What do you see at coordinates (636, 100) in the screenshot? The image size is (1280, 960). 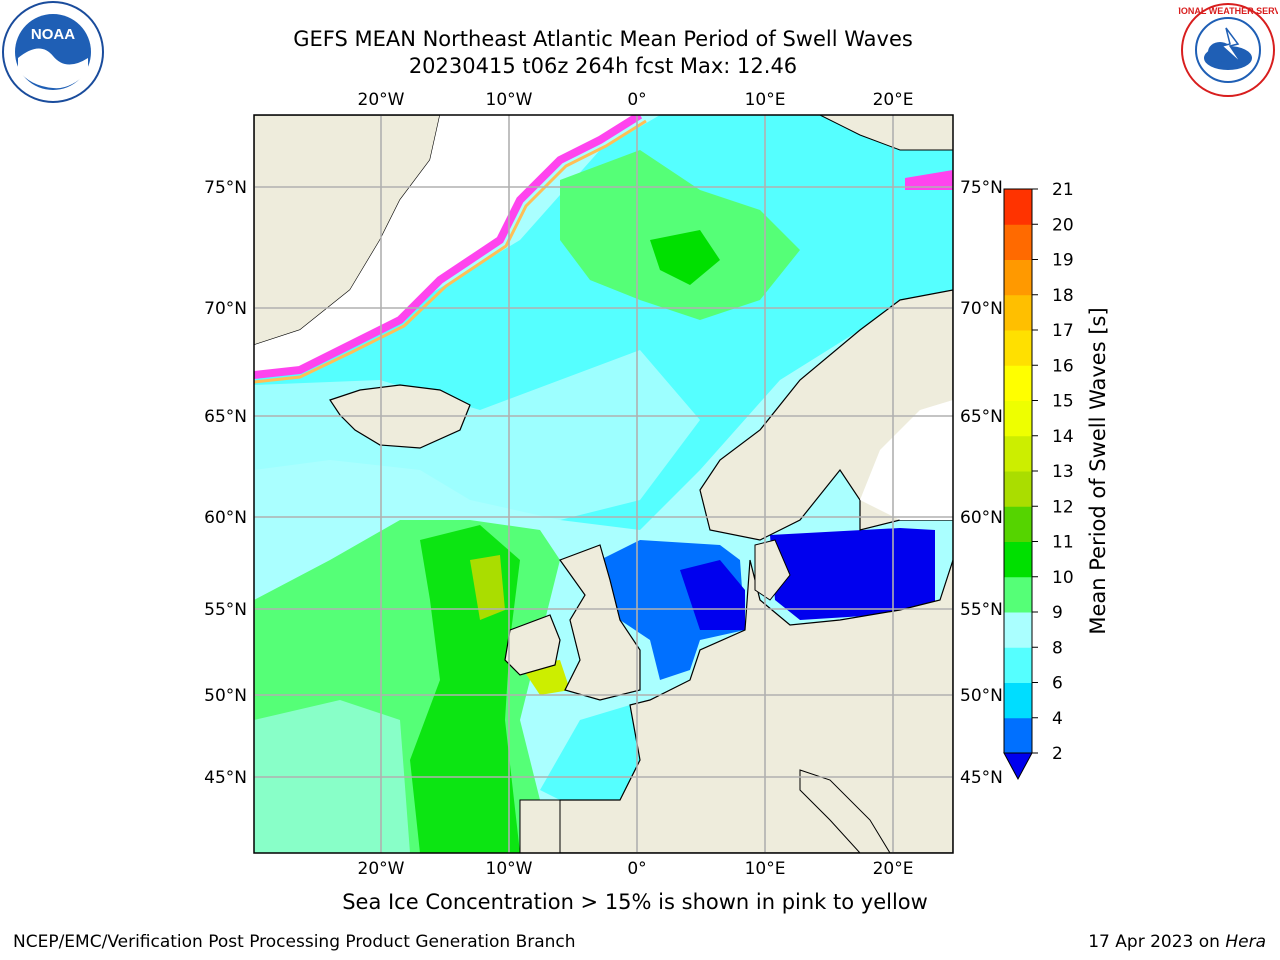 I see `lon-top-2: 0°` at bounding box center [636, 100].